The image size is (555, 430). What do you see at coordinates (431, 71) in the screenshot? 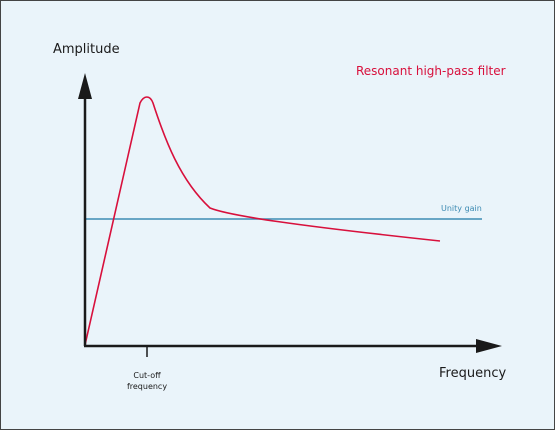
I see `diagram-title: Resonant high-pass filter` at bounding box center [431, 71].